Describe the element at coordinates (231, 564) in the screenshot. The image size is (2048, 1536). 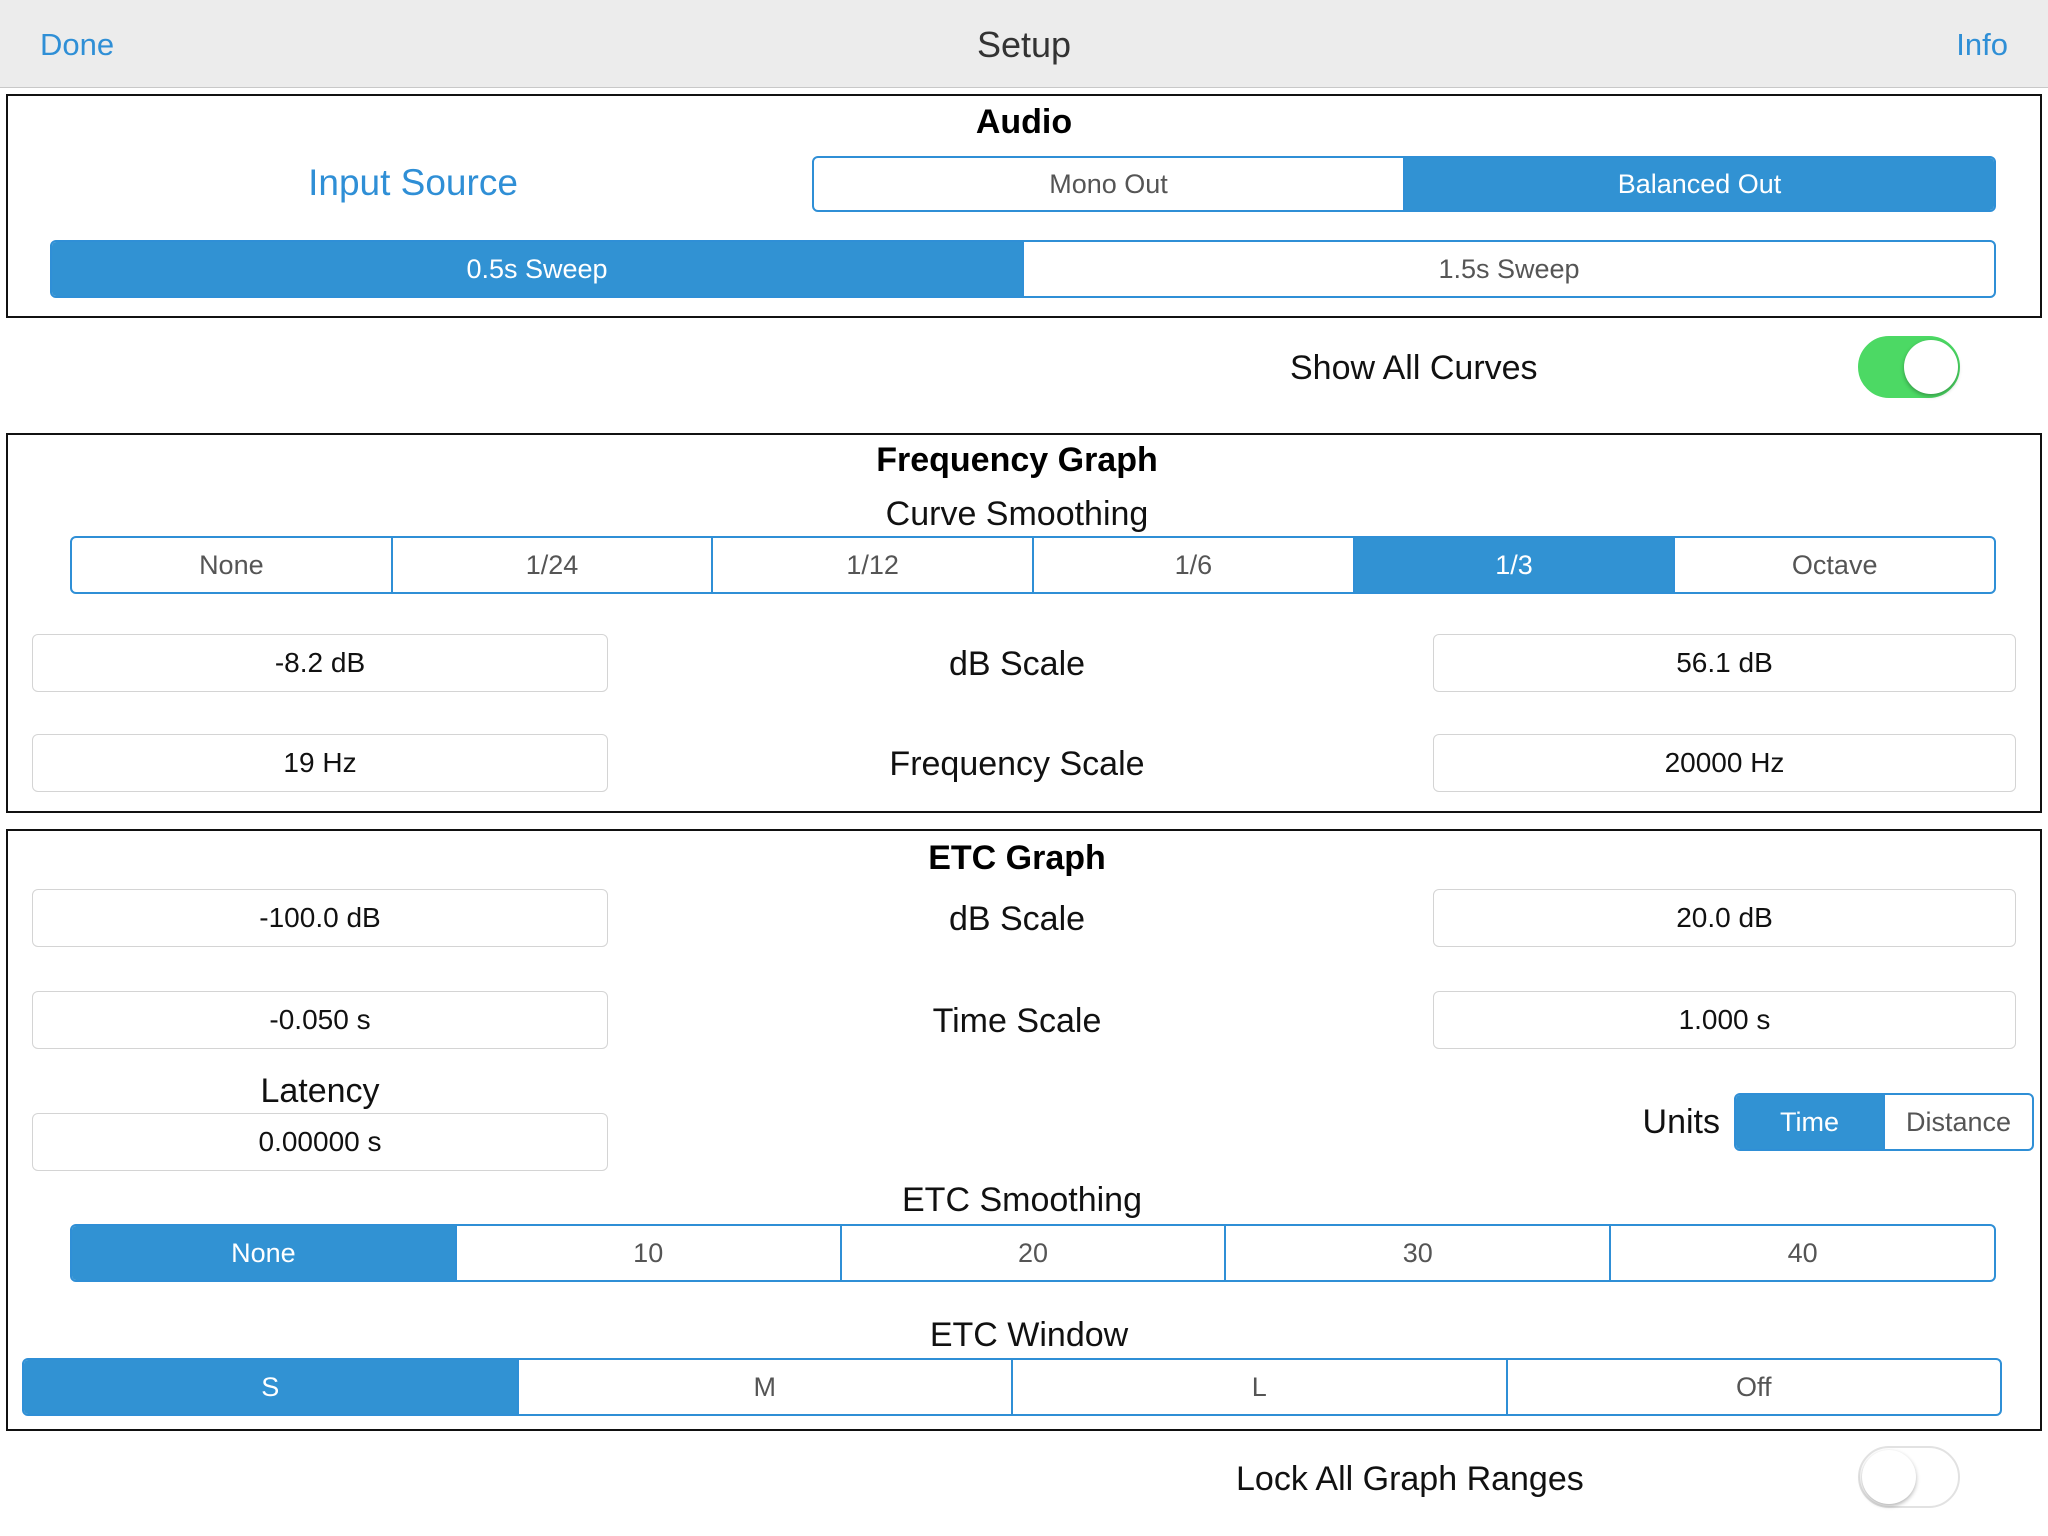
I see `segment-smoothing-none: None` at that location.